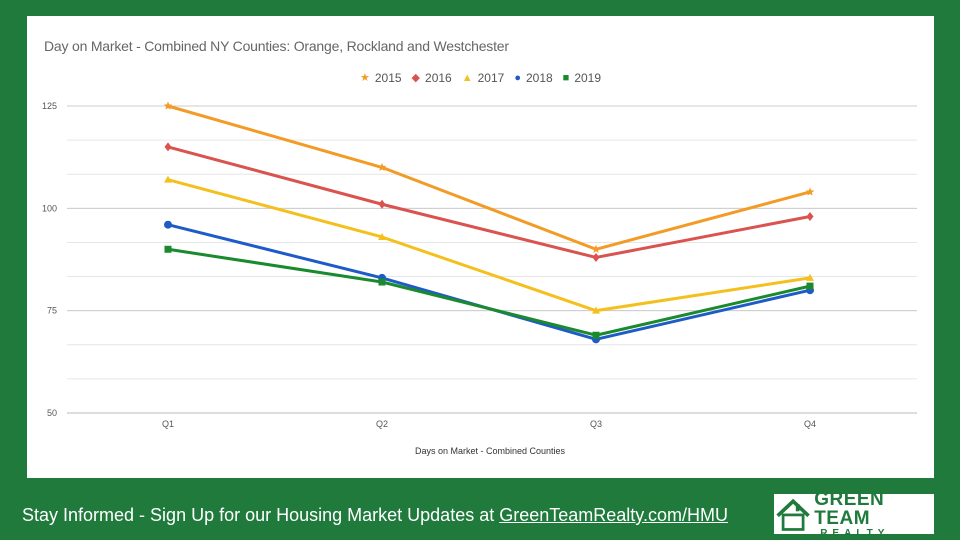 This screenshot has height=540, width=960. Describe the element at coordinates (467, 77) in the screenshot. I see `legend-marker-icon: ▲` at that location.